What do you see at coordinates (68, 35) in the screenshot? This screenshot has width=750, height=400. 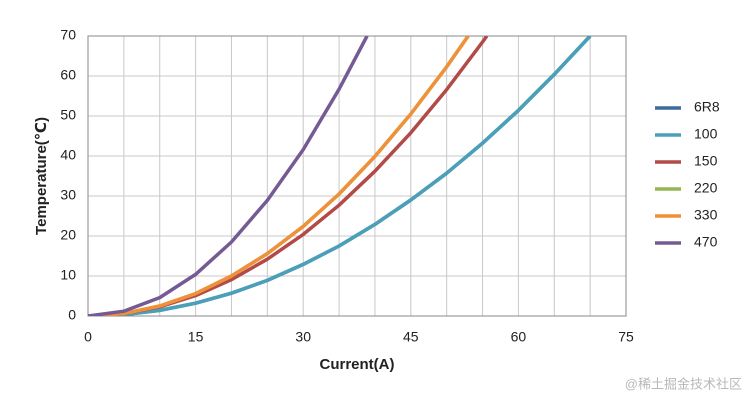 I see `y-tick-label: 70` at bounding box center [68, 35].